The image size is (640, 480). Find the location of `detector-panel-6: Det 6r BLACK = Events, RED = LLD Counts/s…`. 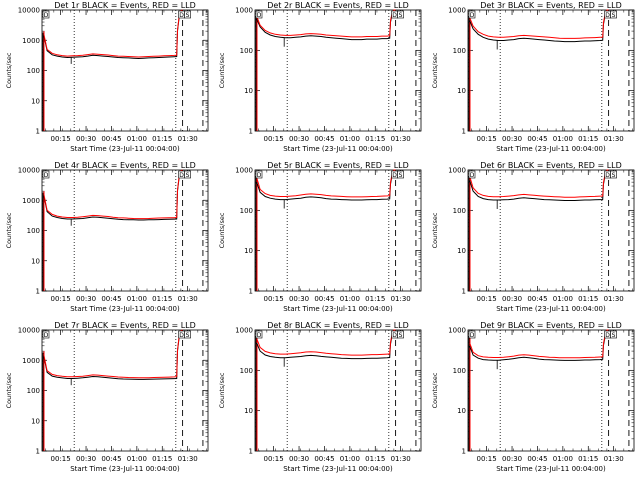

detector-panel-6: Det 6r BLACK = Events, RED = LLD Counts/s… is located at coordinates (532, 240).